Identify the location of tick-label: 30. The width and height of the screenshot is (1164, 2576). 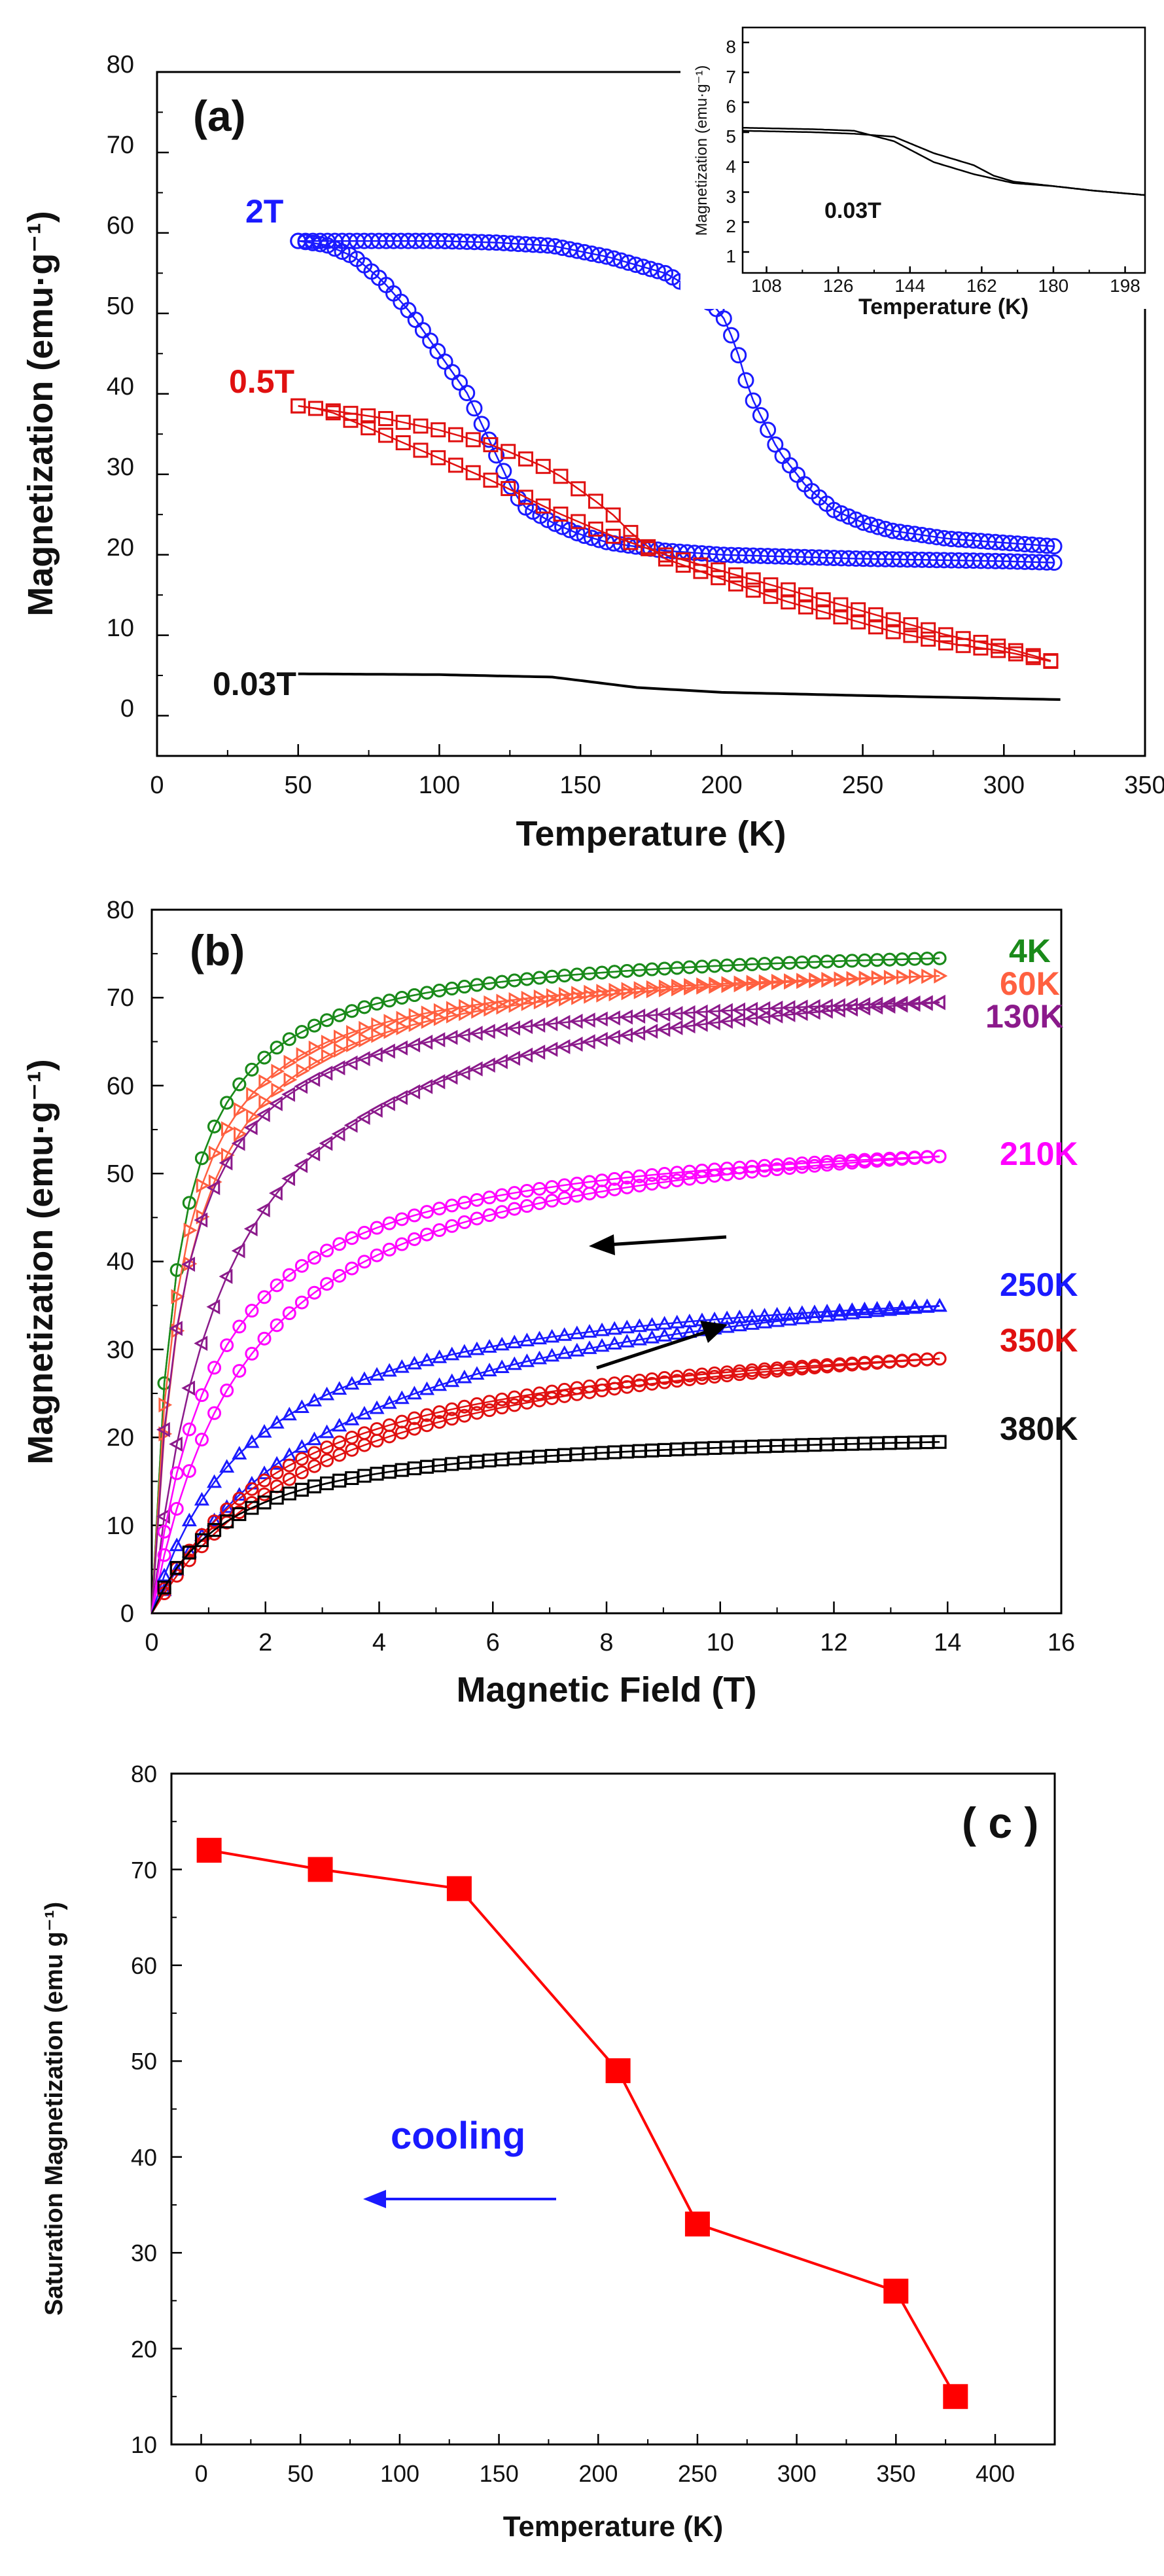
(120, 467).